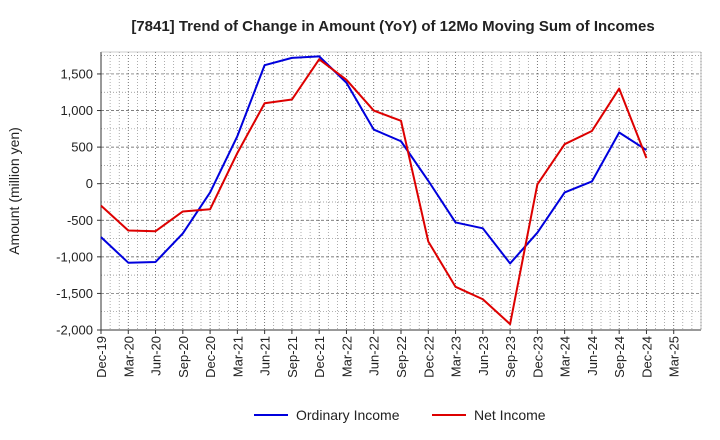  What do you see at coordinates (619, 357) in the screenshot?
I see `x-tick-label: Sep-24` at bounding box center [619, 357].